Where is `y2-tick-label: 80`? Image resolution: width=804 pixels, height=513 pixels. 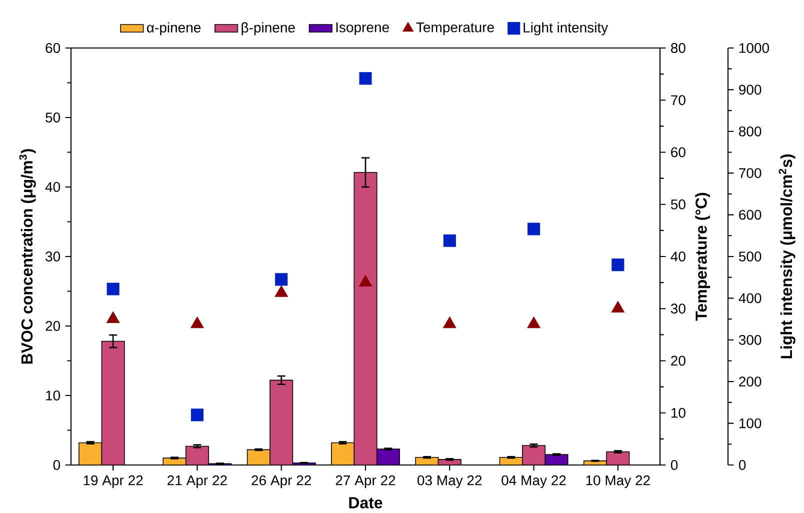
y2-tick-label: 80 is located at coordinates (678, 48).